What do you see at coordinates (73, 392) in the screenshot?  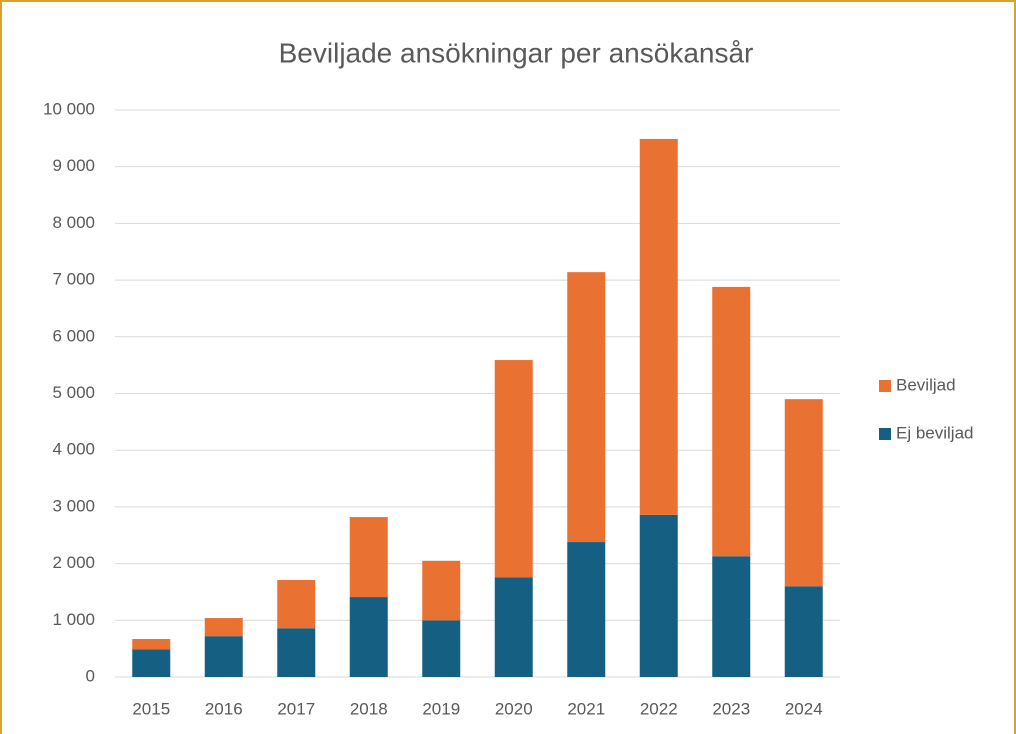 I see `y-tick-label: 5 000` at bounding box center [73, 392].